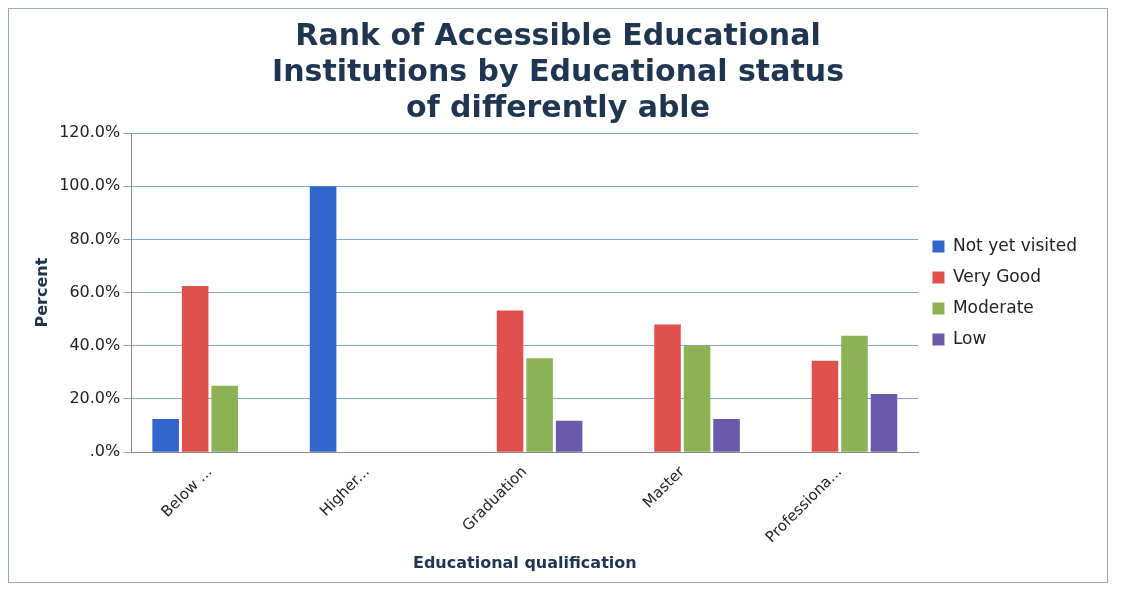 This screenshot has width=1126, height=595. I want to click on legend-label: Moderate, so click(993, 306).